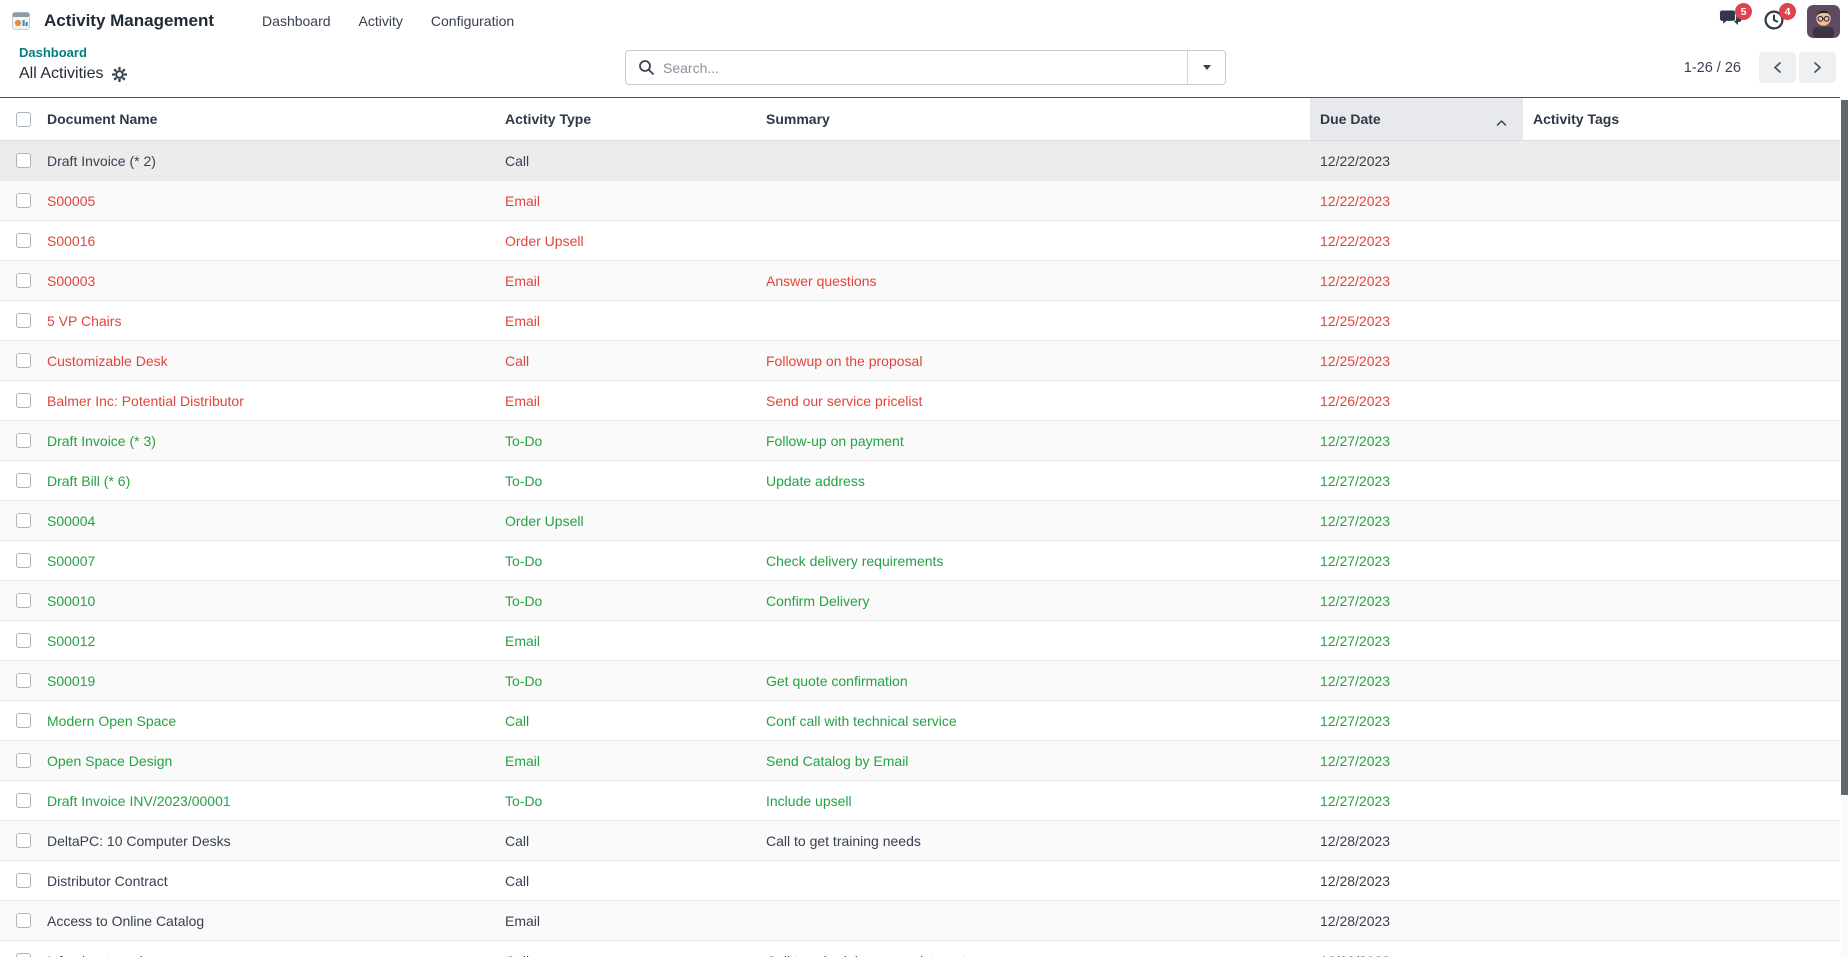 The width and height of the screenshot is (1848, 957). What do you see at coordinates (276, 480) in the screenshot?
I see `cell-document-name: Draft Bill (* 6)` at bounding box center [276, 480].